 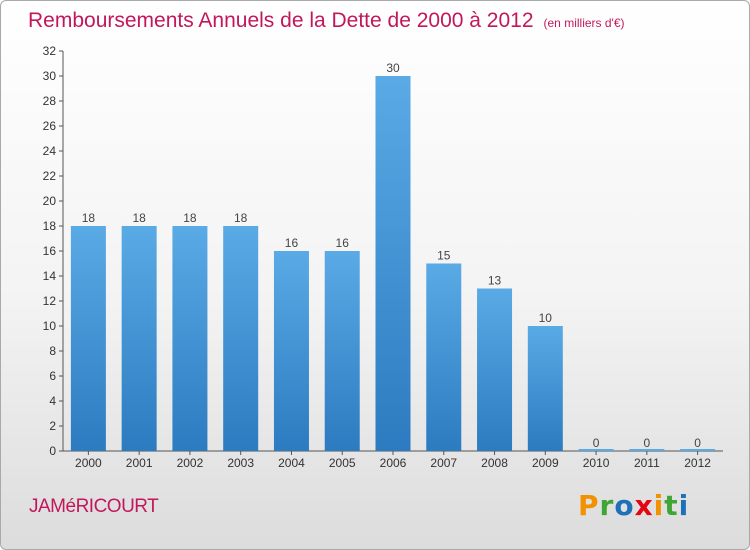 I want to click on x-tick-label: 2012, so click(x=697, y=463).